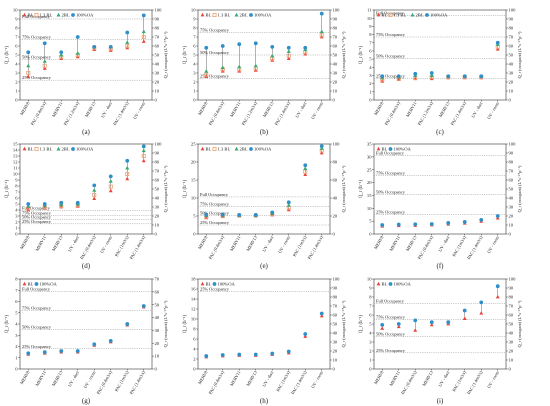 The height and width of the screenshot is (406, 550). What do you see at coordinates (37, 212) in the screenshot?
I see `reference-line-label: 75% Occupancy` at bounding box center [37, 212].